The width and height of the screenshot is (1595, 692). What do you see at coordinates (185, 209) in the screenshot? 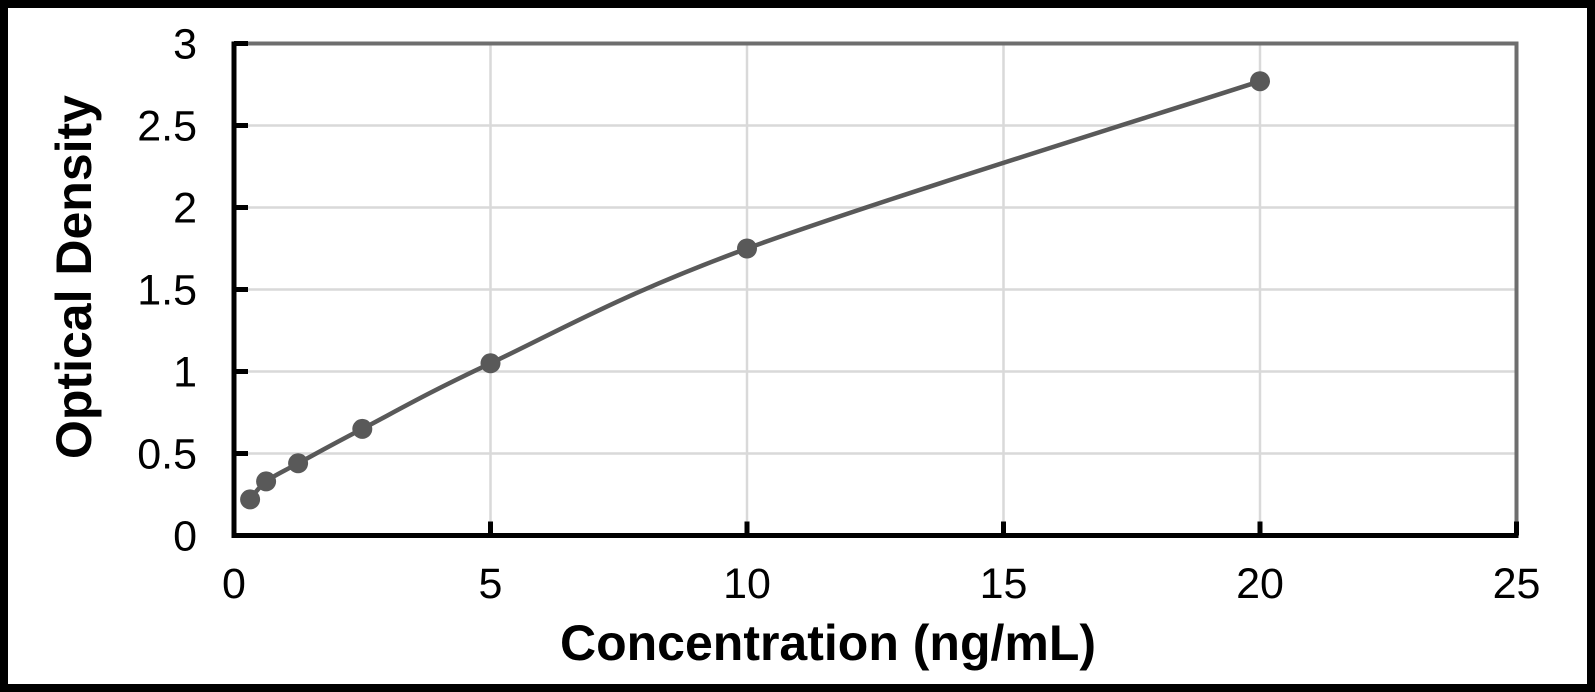
I see `y-tick-label: 2` at bounding box center [185, 209].